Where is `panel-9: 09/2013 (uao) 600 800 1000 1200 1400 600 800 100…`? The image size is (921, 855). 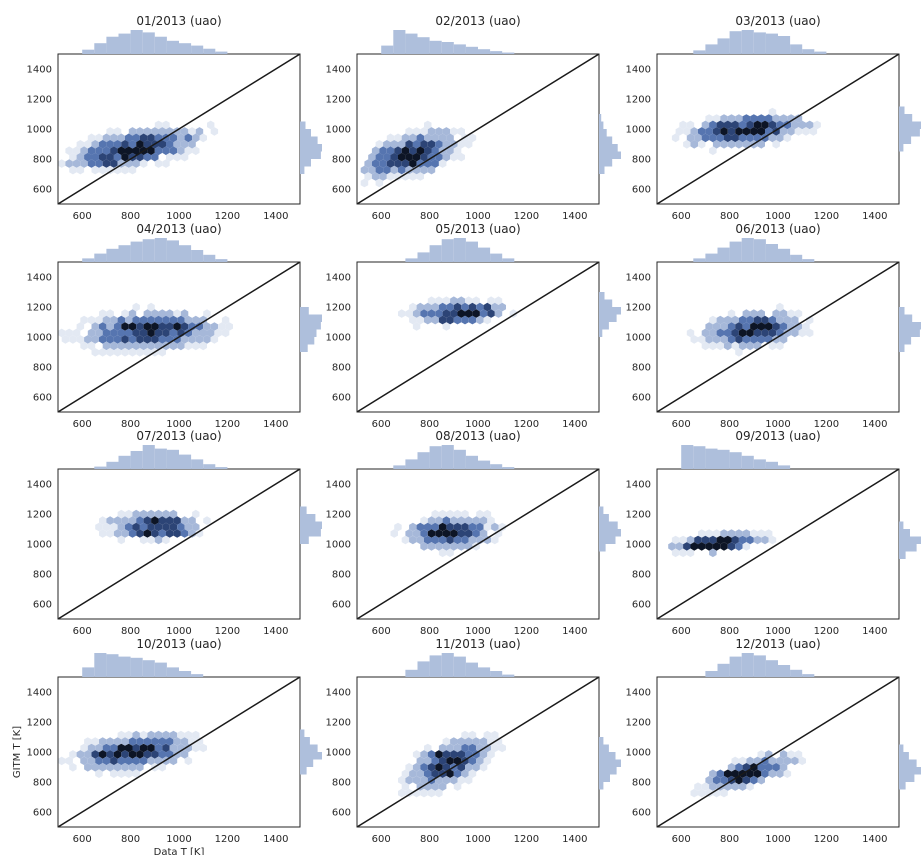 panel-9: 09/2013 (uao) 600 800 1000 1200 1400 600 800 100… is located at coordinates (773, 533).